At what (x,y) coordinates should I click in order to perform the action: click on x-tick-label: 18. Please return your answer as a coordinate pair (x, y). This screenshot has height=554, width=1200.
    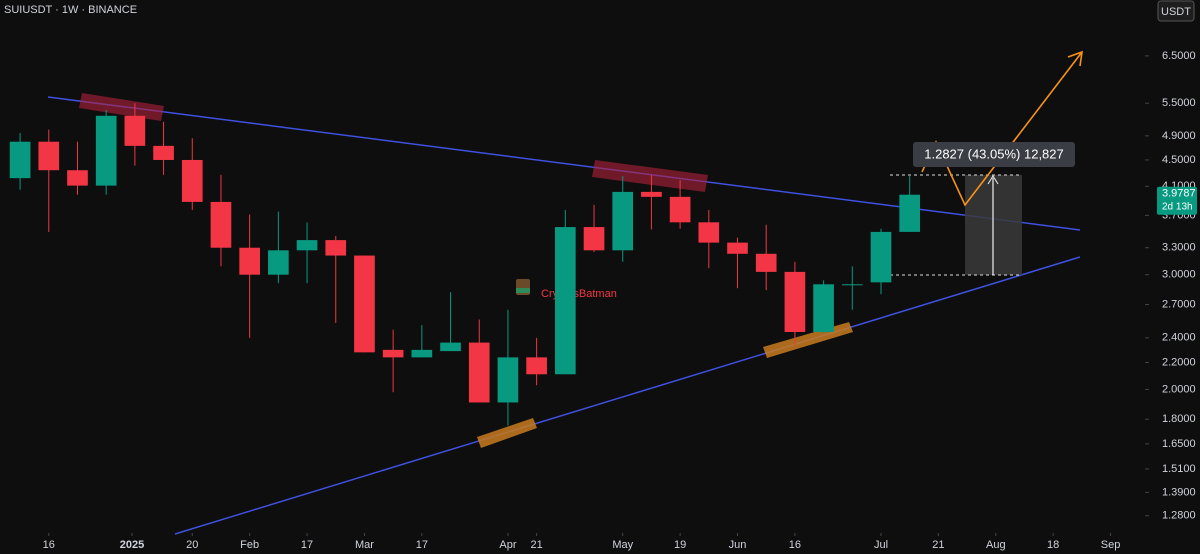
    Looking at the image, I should click on (1053, 545).